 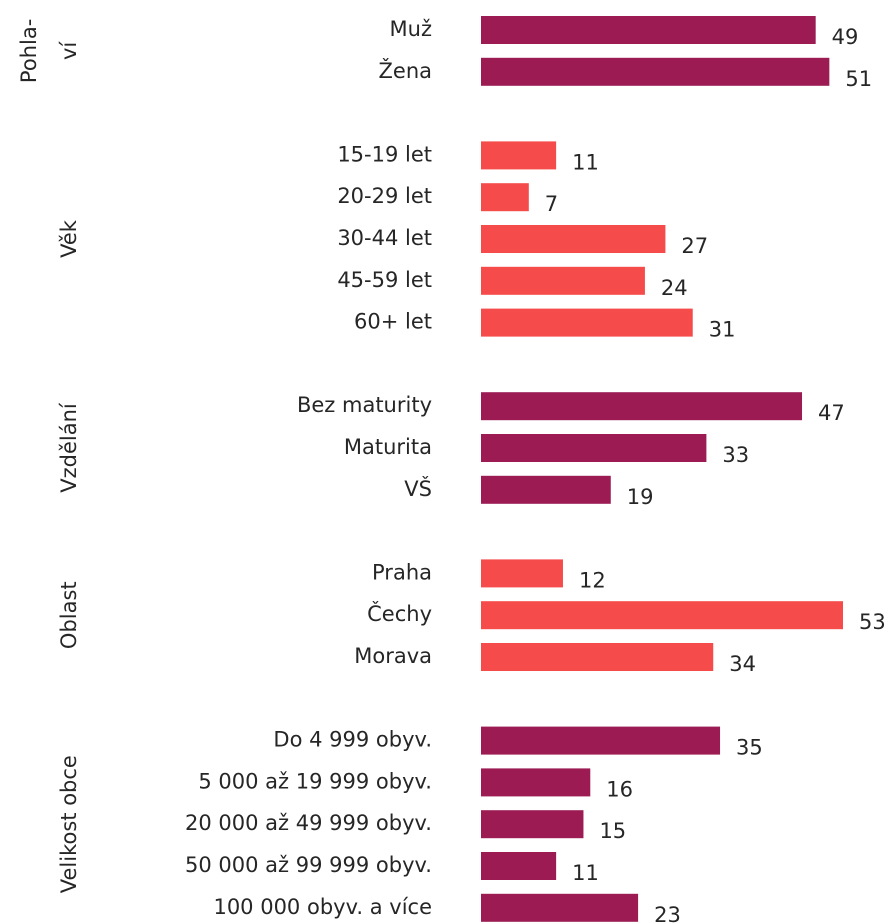 I want to click on value-label: 35, so click(x=749, y=748).